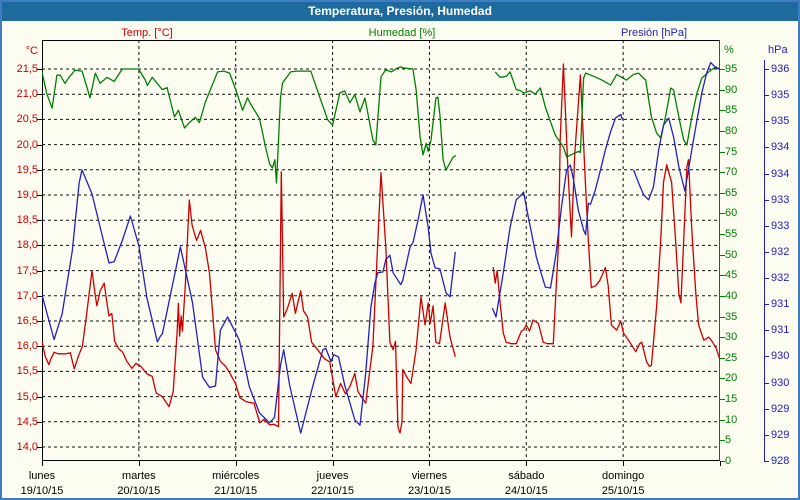  Describe the element at coordinates (27, 346) in the screenshot. I see `temp-tick-label: 16,0` at that location.